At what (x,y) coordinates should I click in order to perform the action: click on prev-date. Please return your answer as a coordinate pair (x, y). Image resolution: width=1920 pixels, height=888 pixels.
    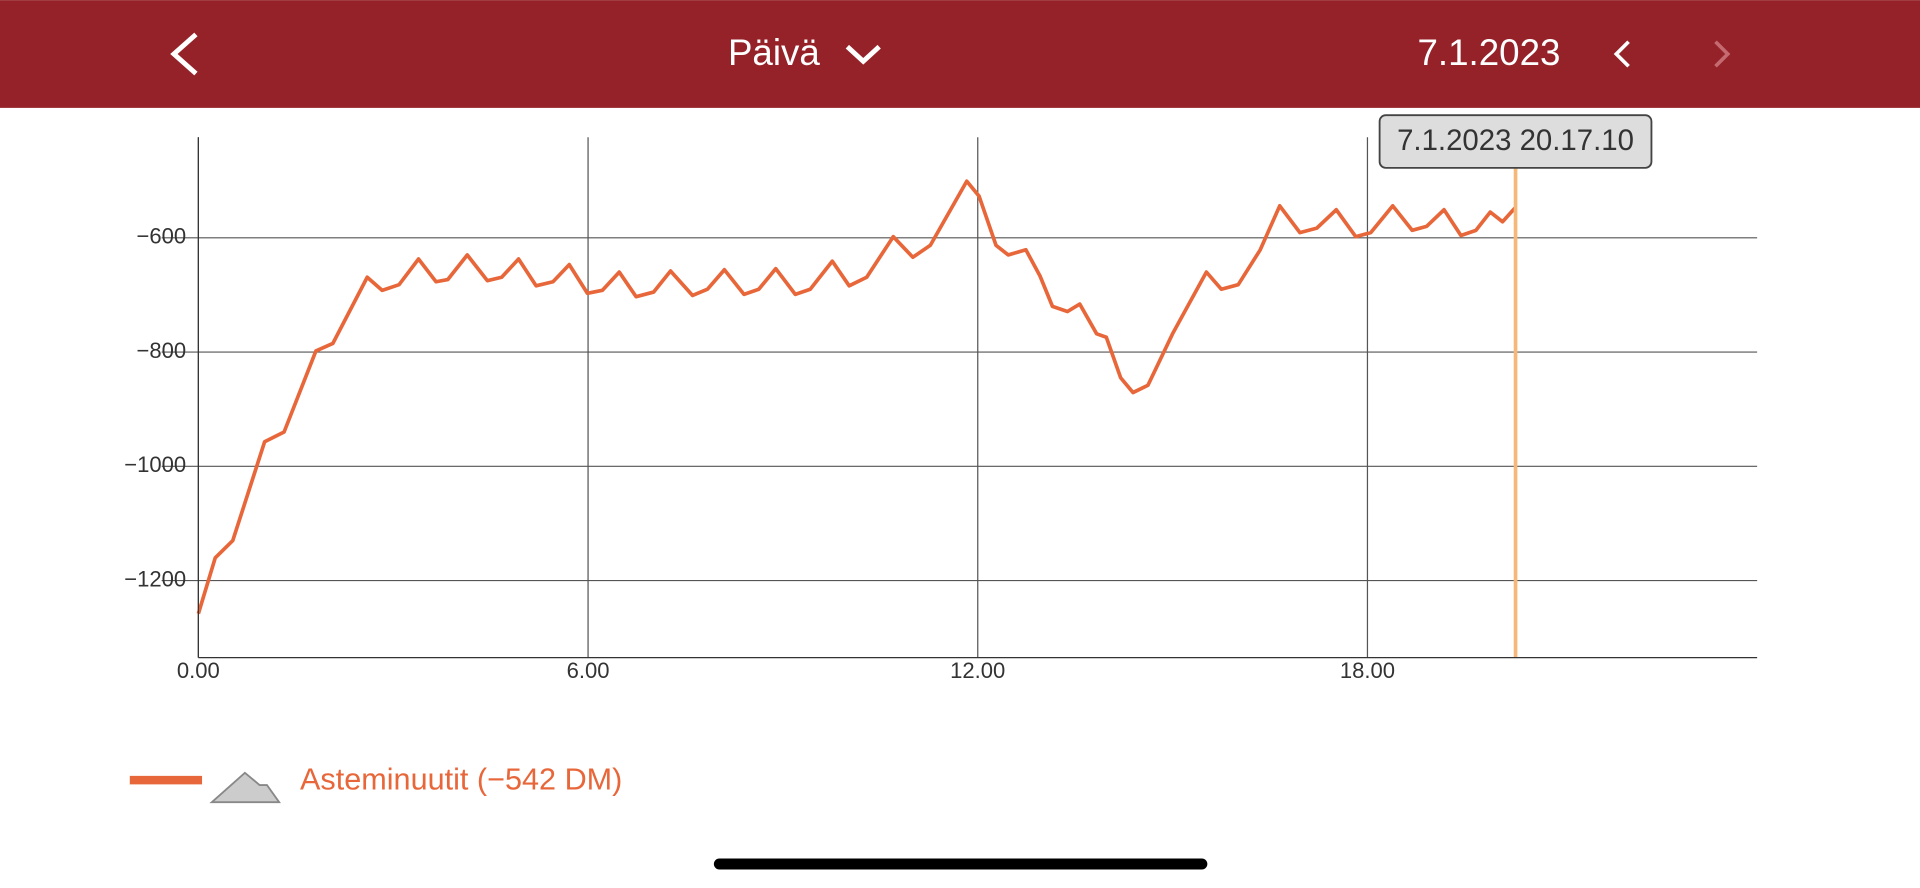
    Looking at the image, I should click on (1621, 54).